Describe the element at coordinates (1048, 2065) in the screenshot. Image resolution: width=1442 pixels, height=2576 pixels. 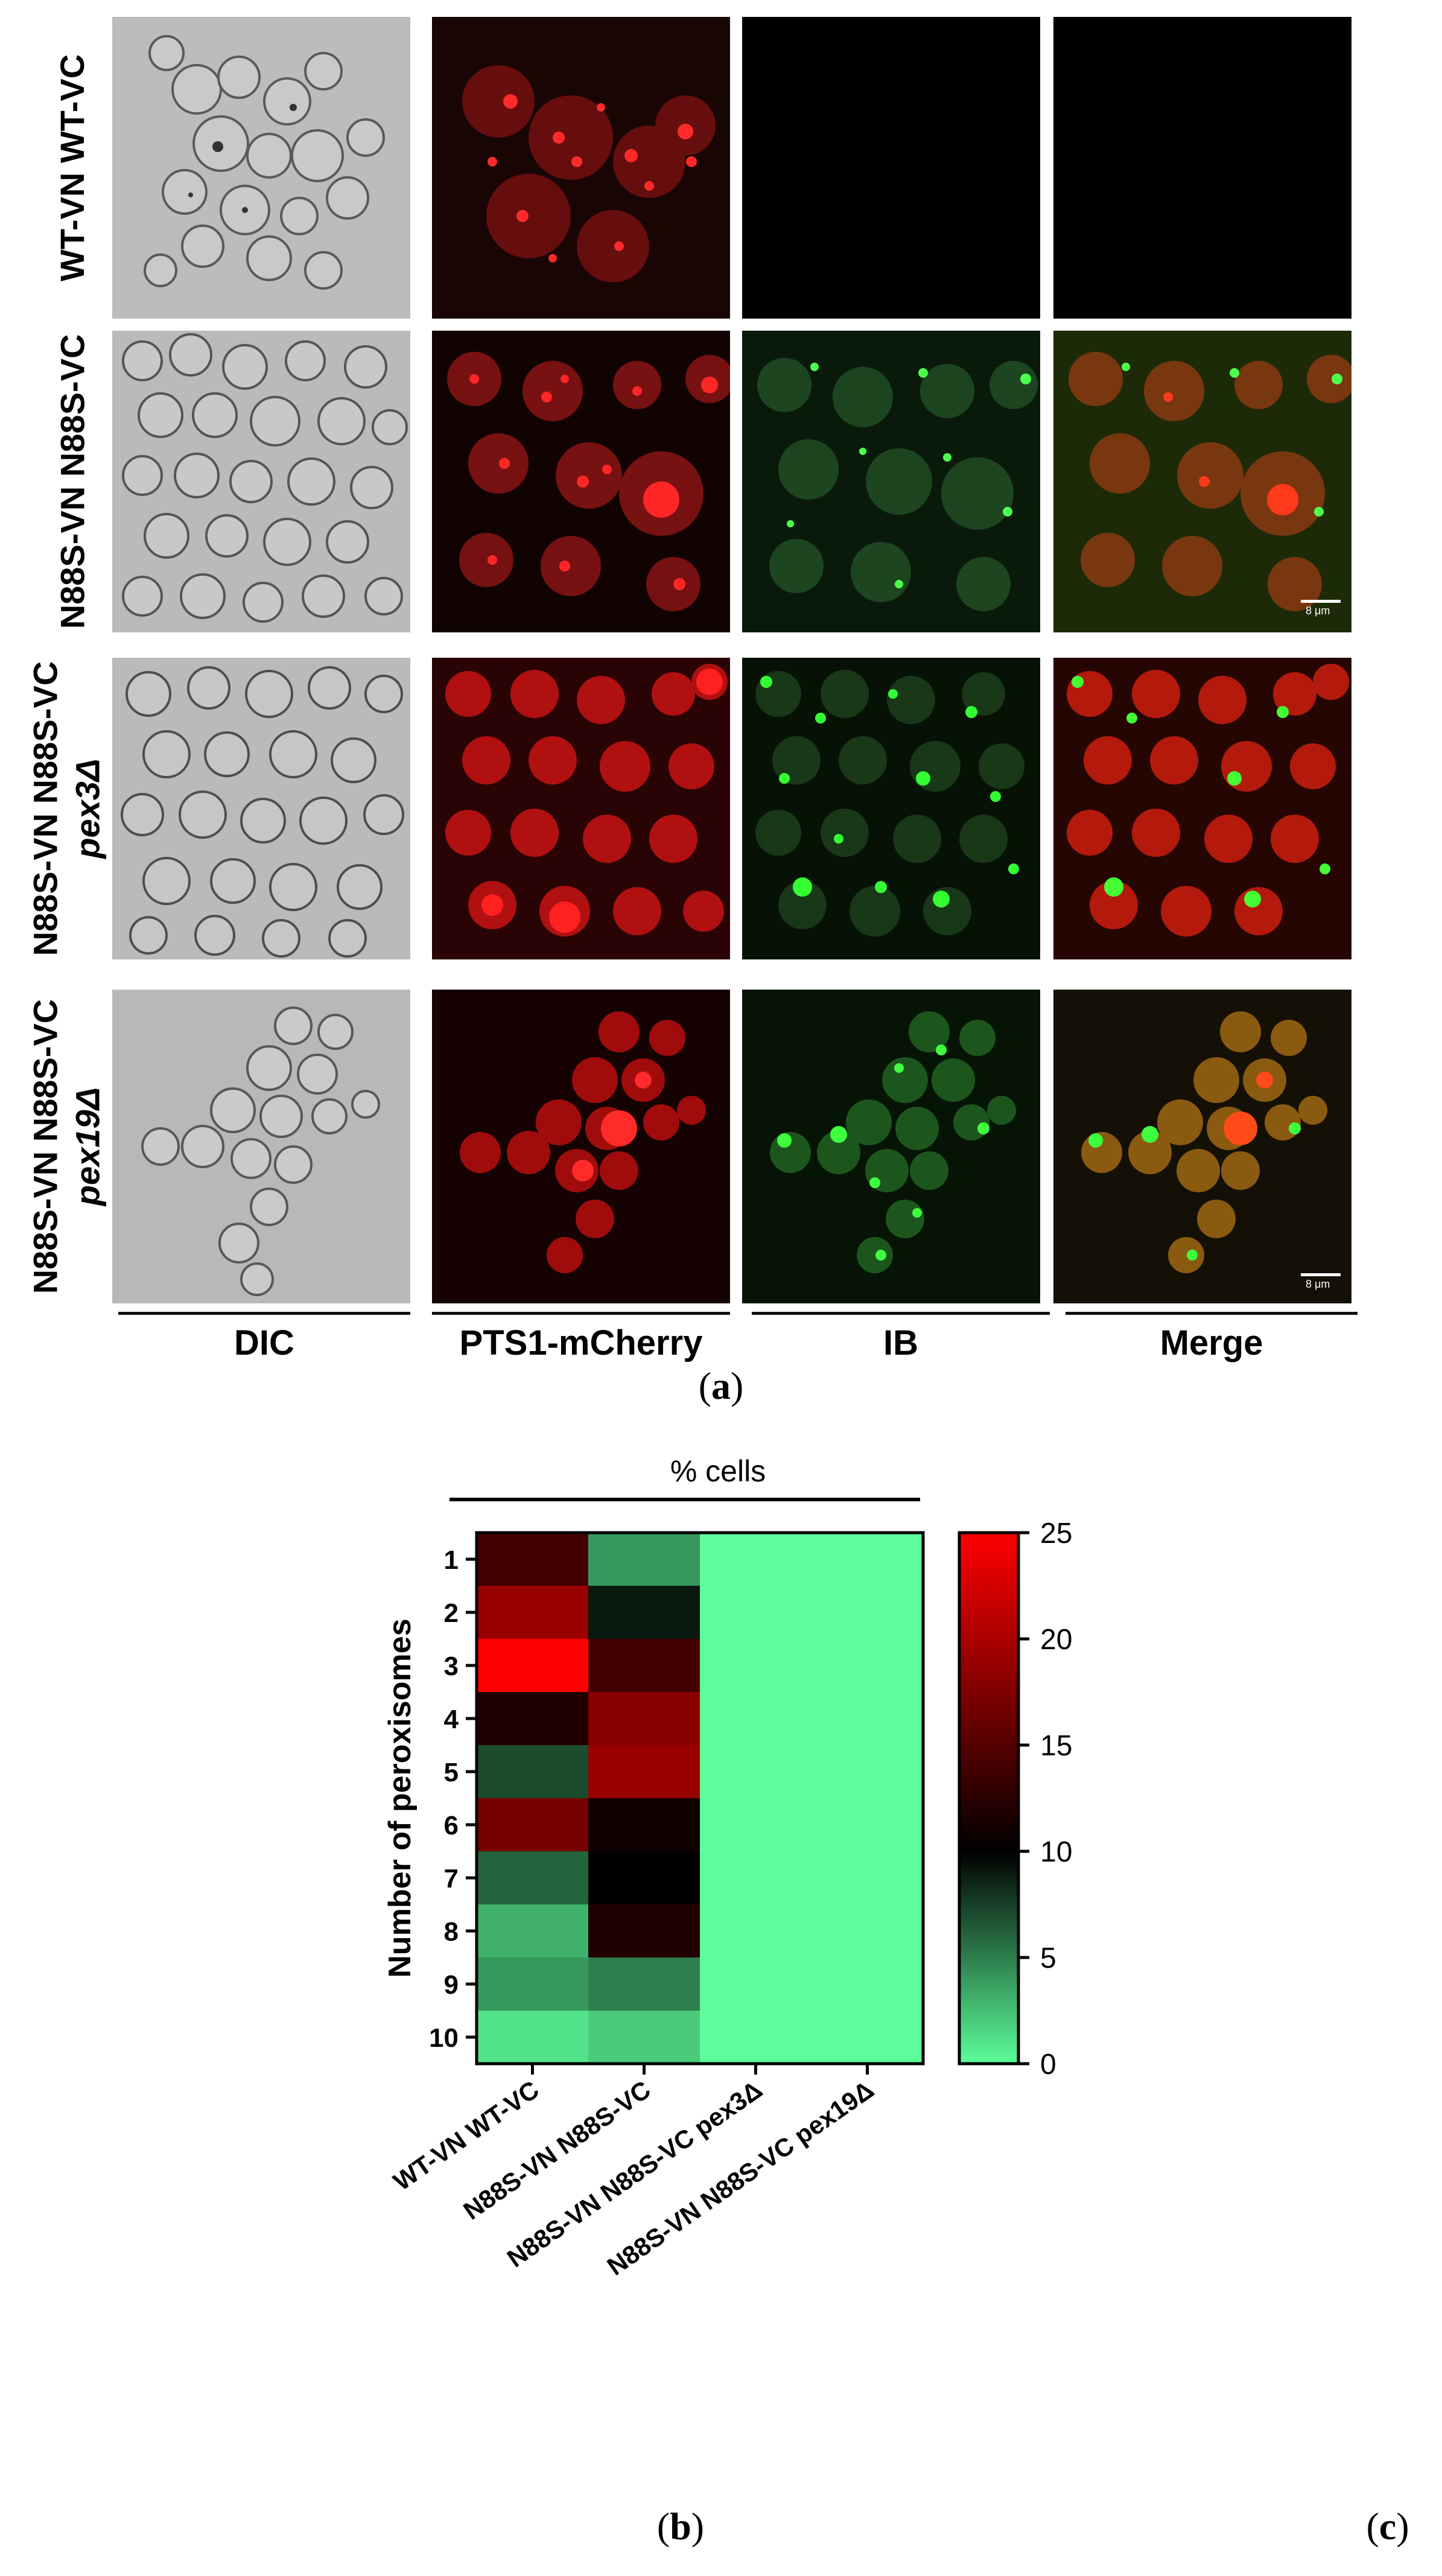
I see `colorbar-tick-label: 0` at that location.